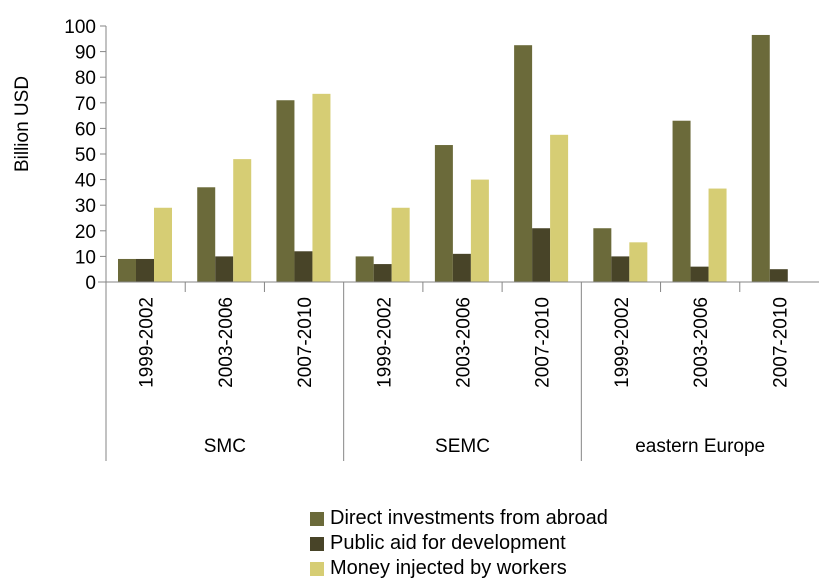 Image resolution: width=819 pixels, height=585 pixels. Describe the element at coordinates (85, 257) in the screenshot. I see `y-tick-label: 10` at that location.